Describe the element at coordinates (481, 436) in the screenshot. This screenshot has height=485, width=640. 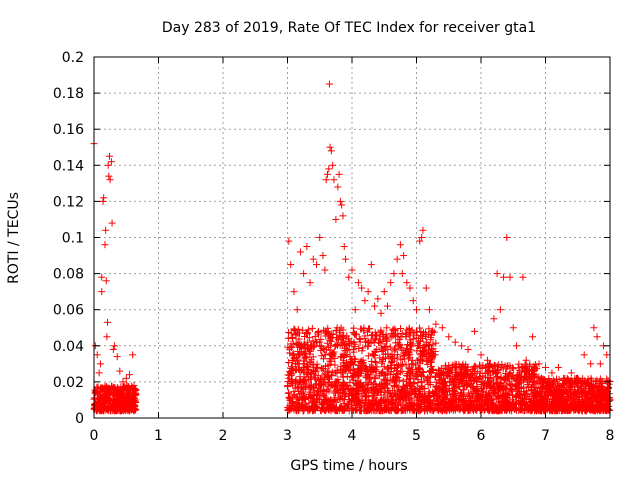
I see `x-tick-label: 6` at that location.